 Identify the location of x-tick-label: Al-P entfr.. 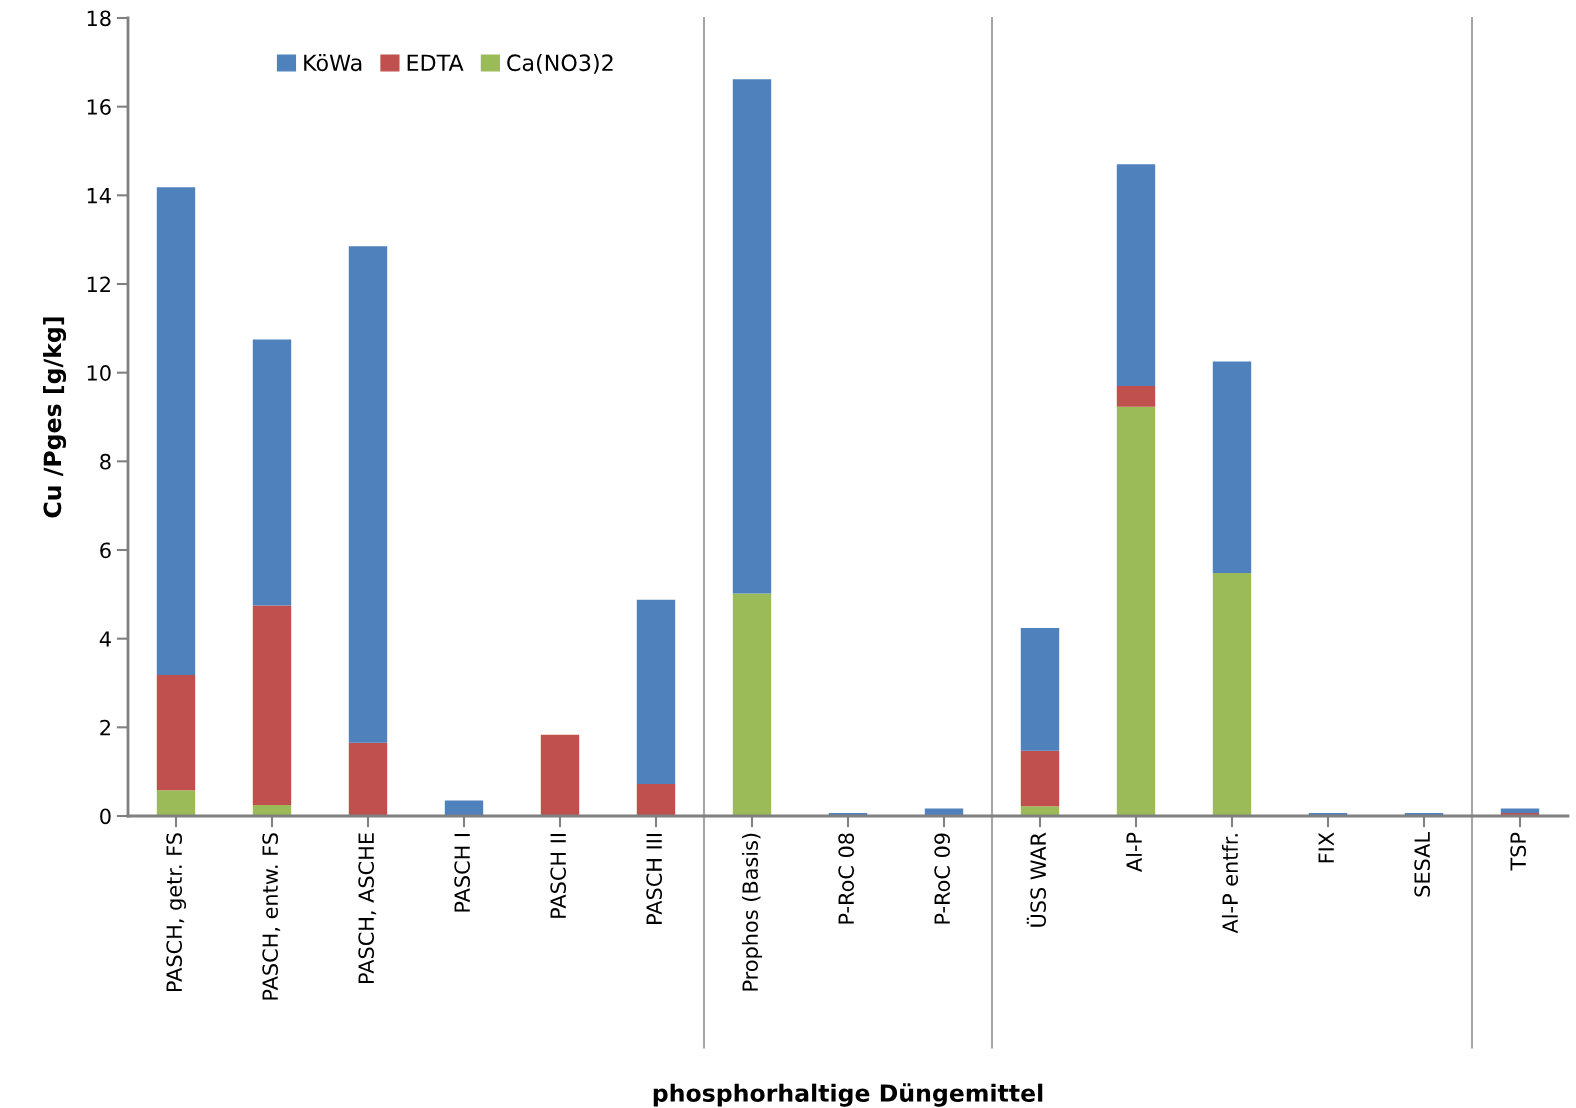
(1230, 884).